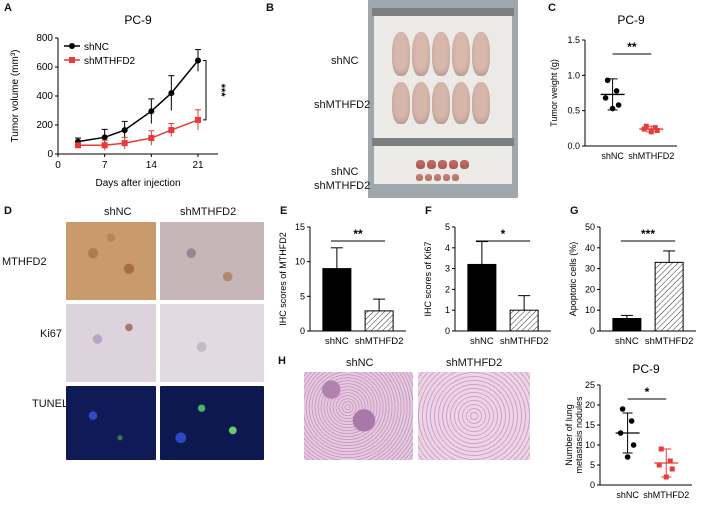 The width and height of the screenshot is (709, 508). I want to click on series-line-shNC, so click(138, 101).